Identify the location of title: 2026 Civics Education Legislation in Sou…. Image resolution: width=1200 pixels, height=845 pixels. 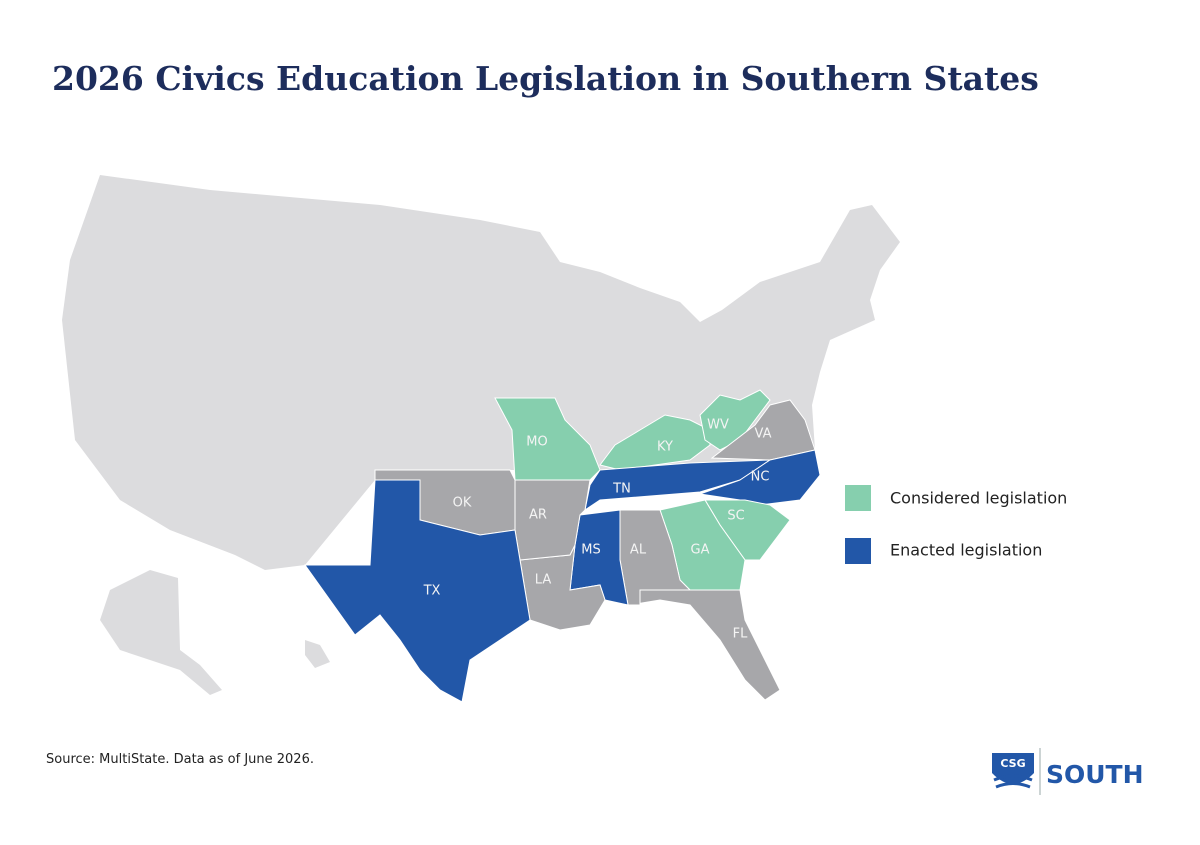
(545, 78).